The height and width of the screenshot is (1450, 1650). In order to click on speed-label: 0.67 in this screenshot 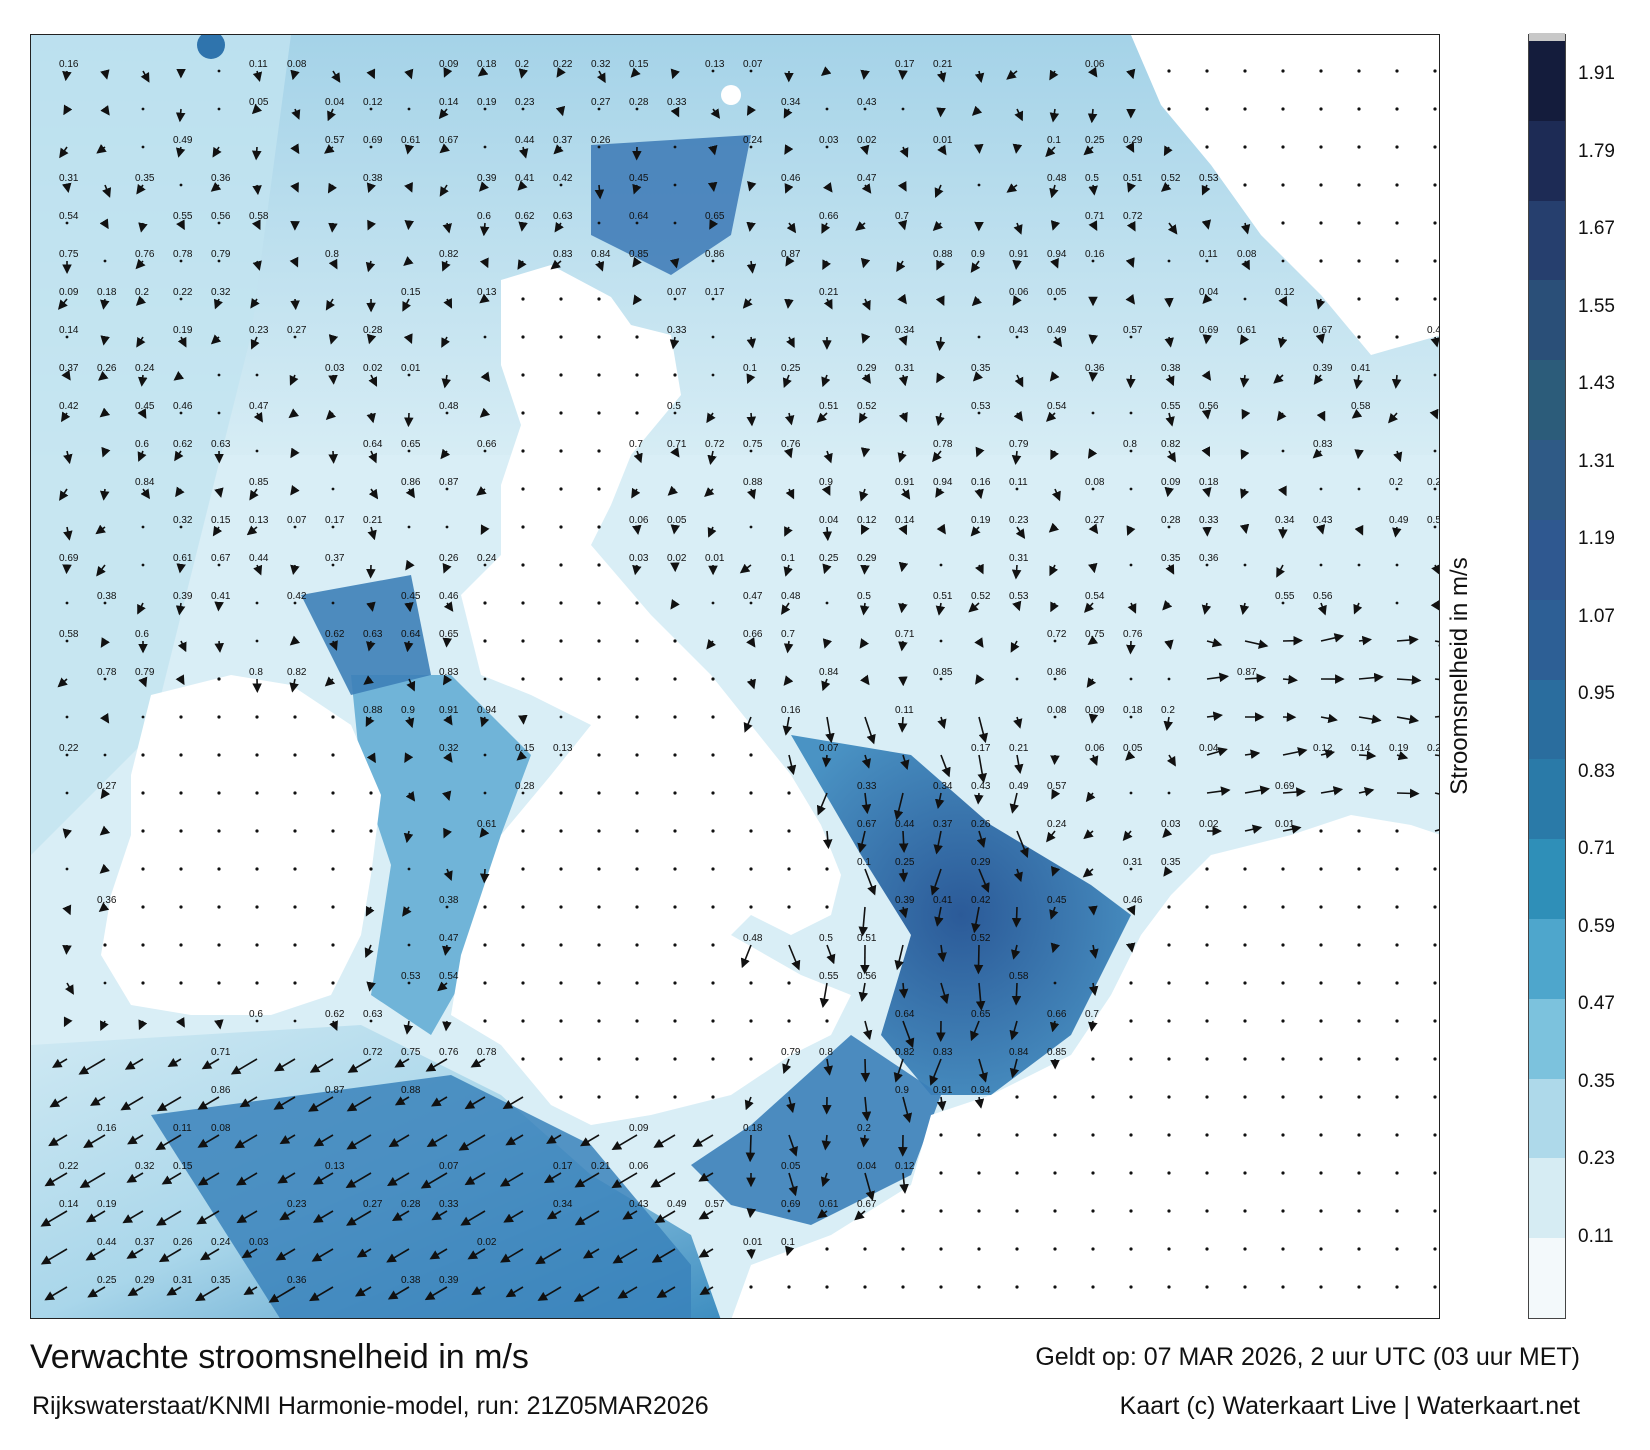, I will do `click(867, 824)`.